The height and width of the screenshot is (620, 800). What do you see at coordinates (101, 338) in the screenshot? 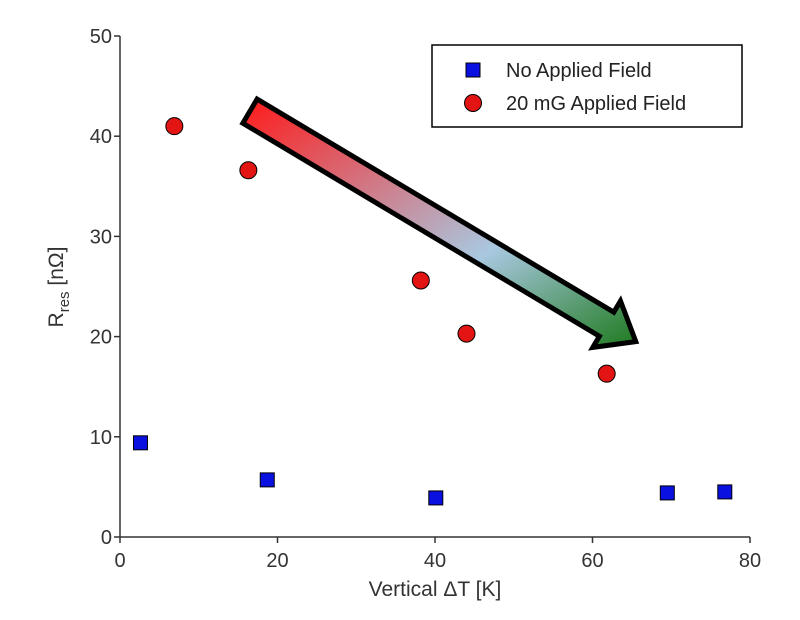
I see `y-tick-label: 20` at bounding box center [101, 338].